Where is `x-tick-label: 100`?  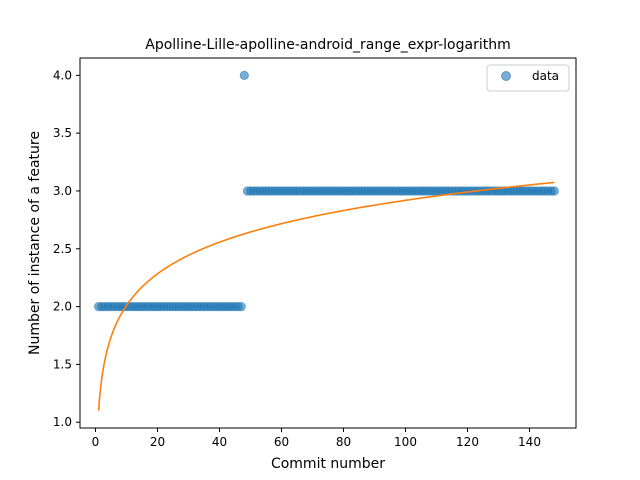 x-tick-label: 100 is located at coordinates (405, 442).